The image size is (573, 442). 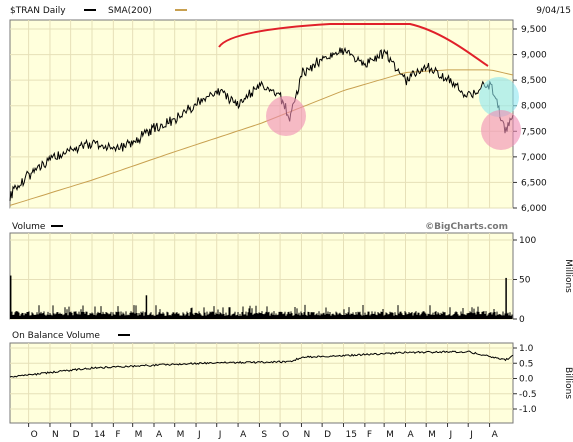 I want to click on price-tick-label: 6,000, so click(x=534, y=209).